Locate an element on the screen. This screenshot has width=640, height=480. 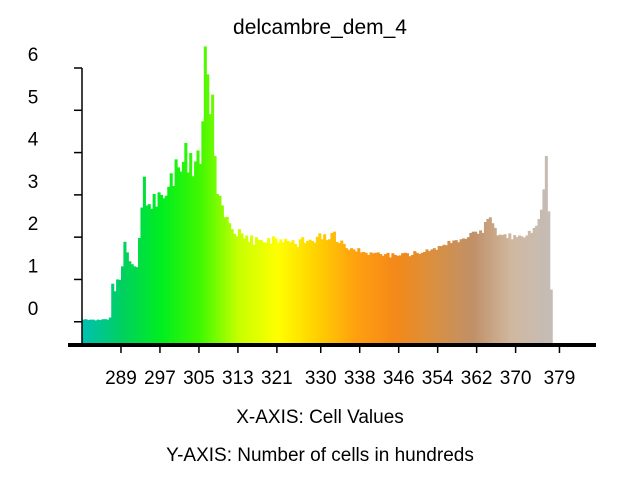
x-axis-label: X-AXIS: Cell Values is located at coordinates (320, 417).